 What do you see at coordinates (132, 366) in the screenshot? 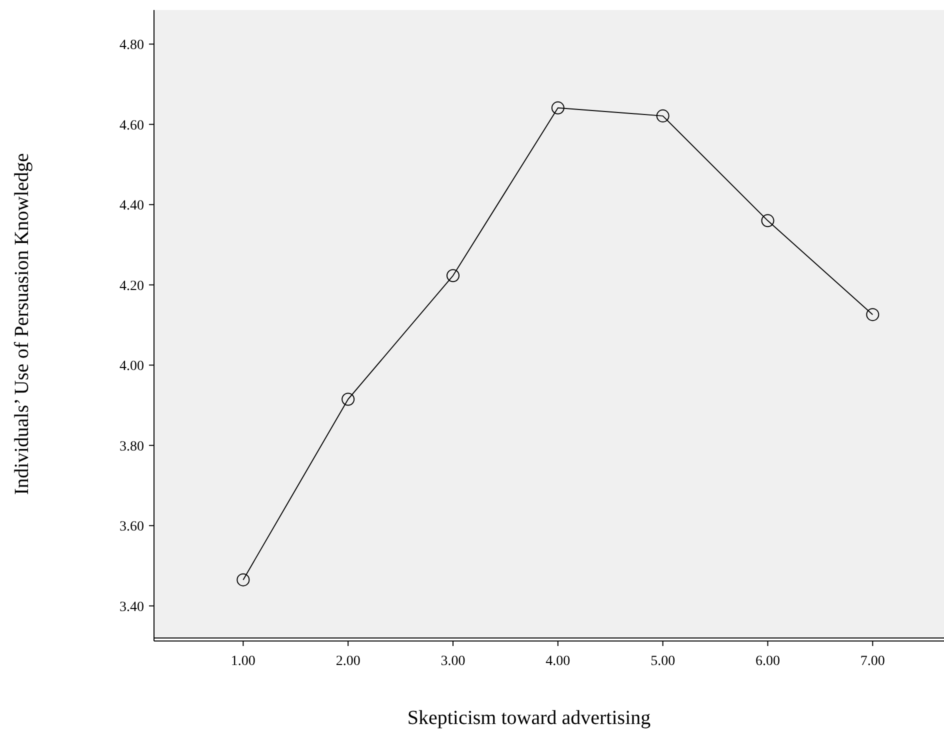
I see `y-tick-label: 4.00` at bounding box center [132, 366].